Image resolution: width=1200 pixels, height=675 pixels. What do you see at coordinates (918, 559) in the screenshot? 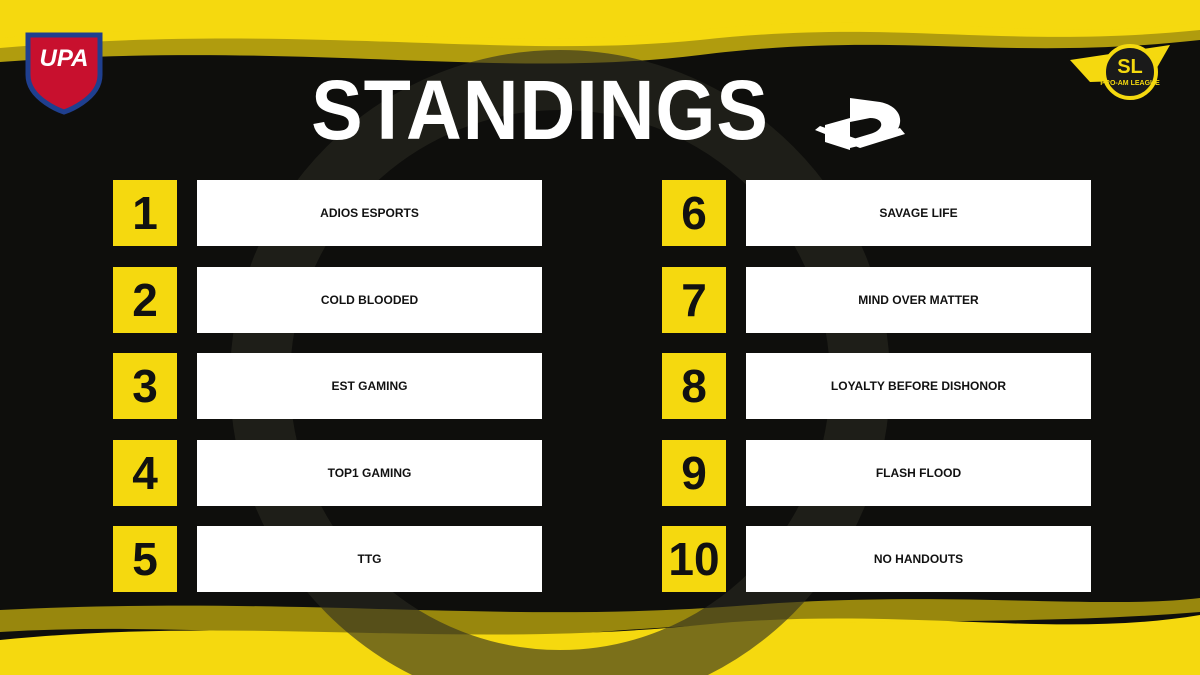
I see `team-name: NO HANDOUTS` at bounding box center [918, 559].